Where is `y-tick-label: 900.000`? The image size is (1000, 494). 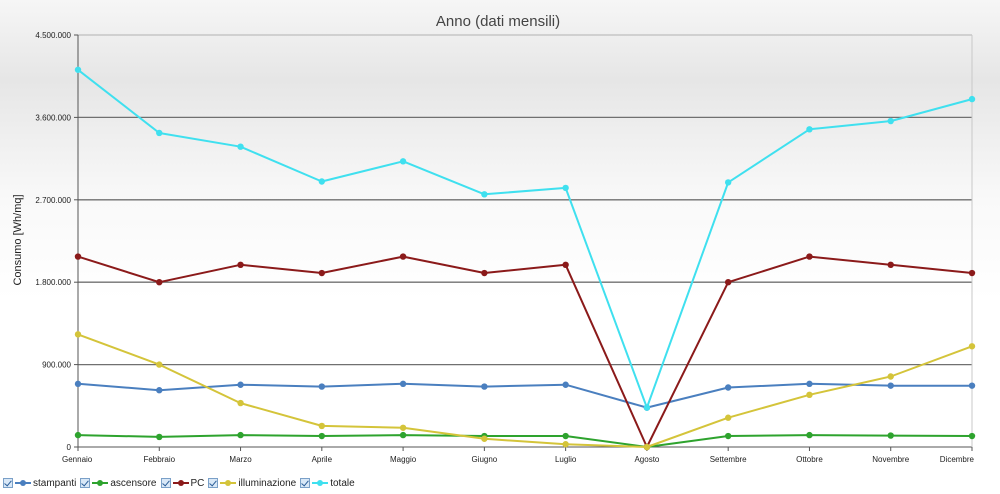
y-tick-label: 900.000 is located at coordinates (56, 365).